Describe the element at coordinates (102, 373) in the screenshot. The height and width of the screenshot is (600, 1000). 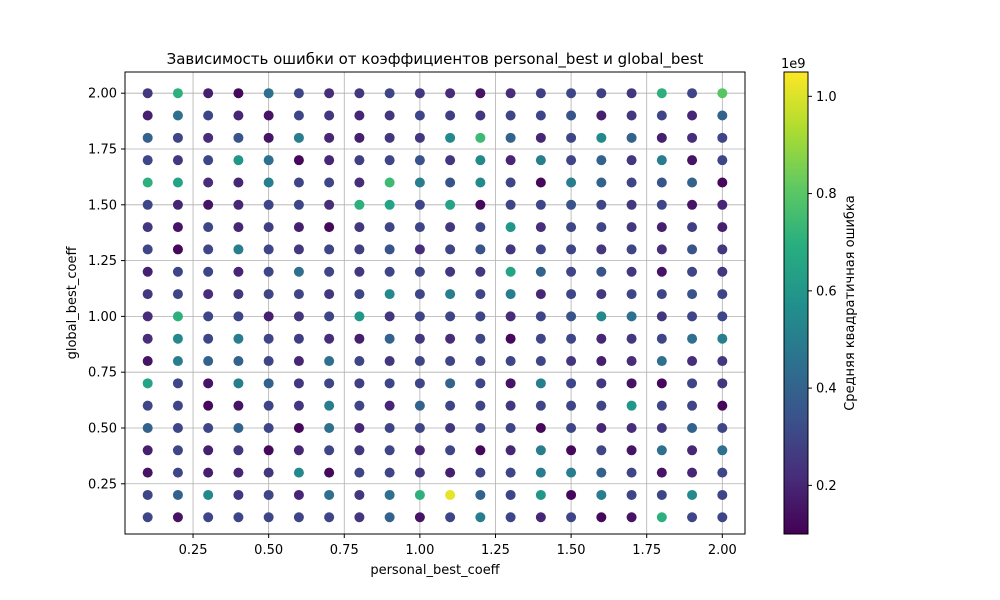
I see `y-tick-label: 0.75` at that location.